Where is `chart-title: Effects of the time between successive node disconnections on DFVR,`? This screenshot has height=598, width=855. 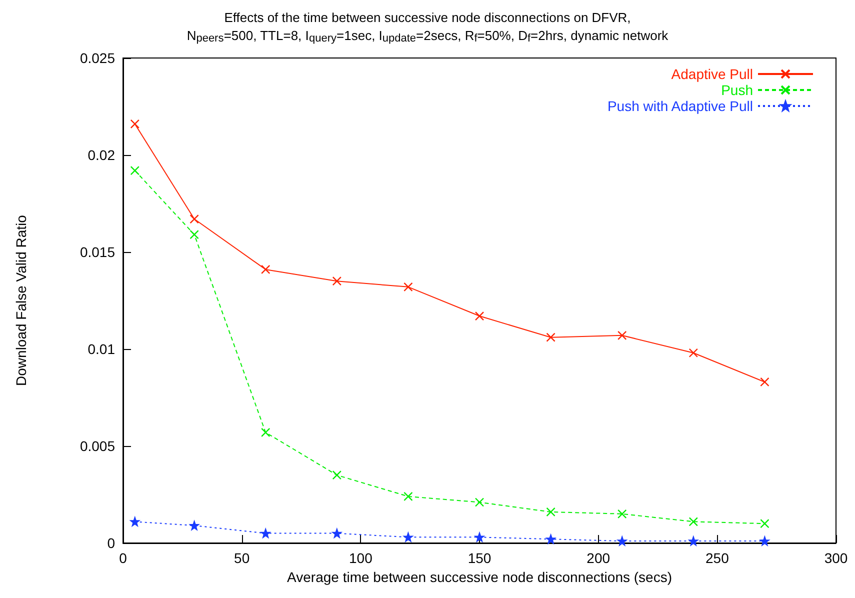
chart-title: Effects of the time between successive node disconnections on DFVR, is located at coordinates (427, 17).